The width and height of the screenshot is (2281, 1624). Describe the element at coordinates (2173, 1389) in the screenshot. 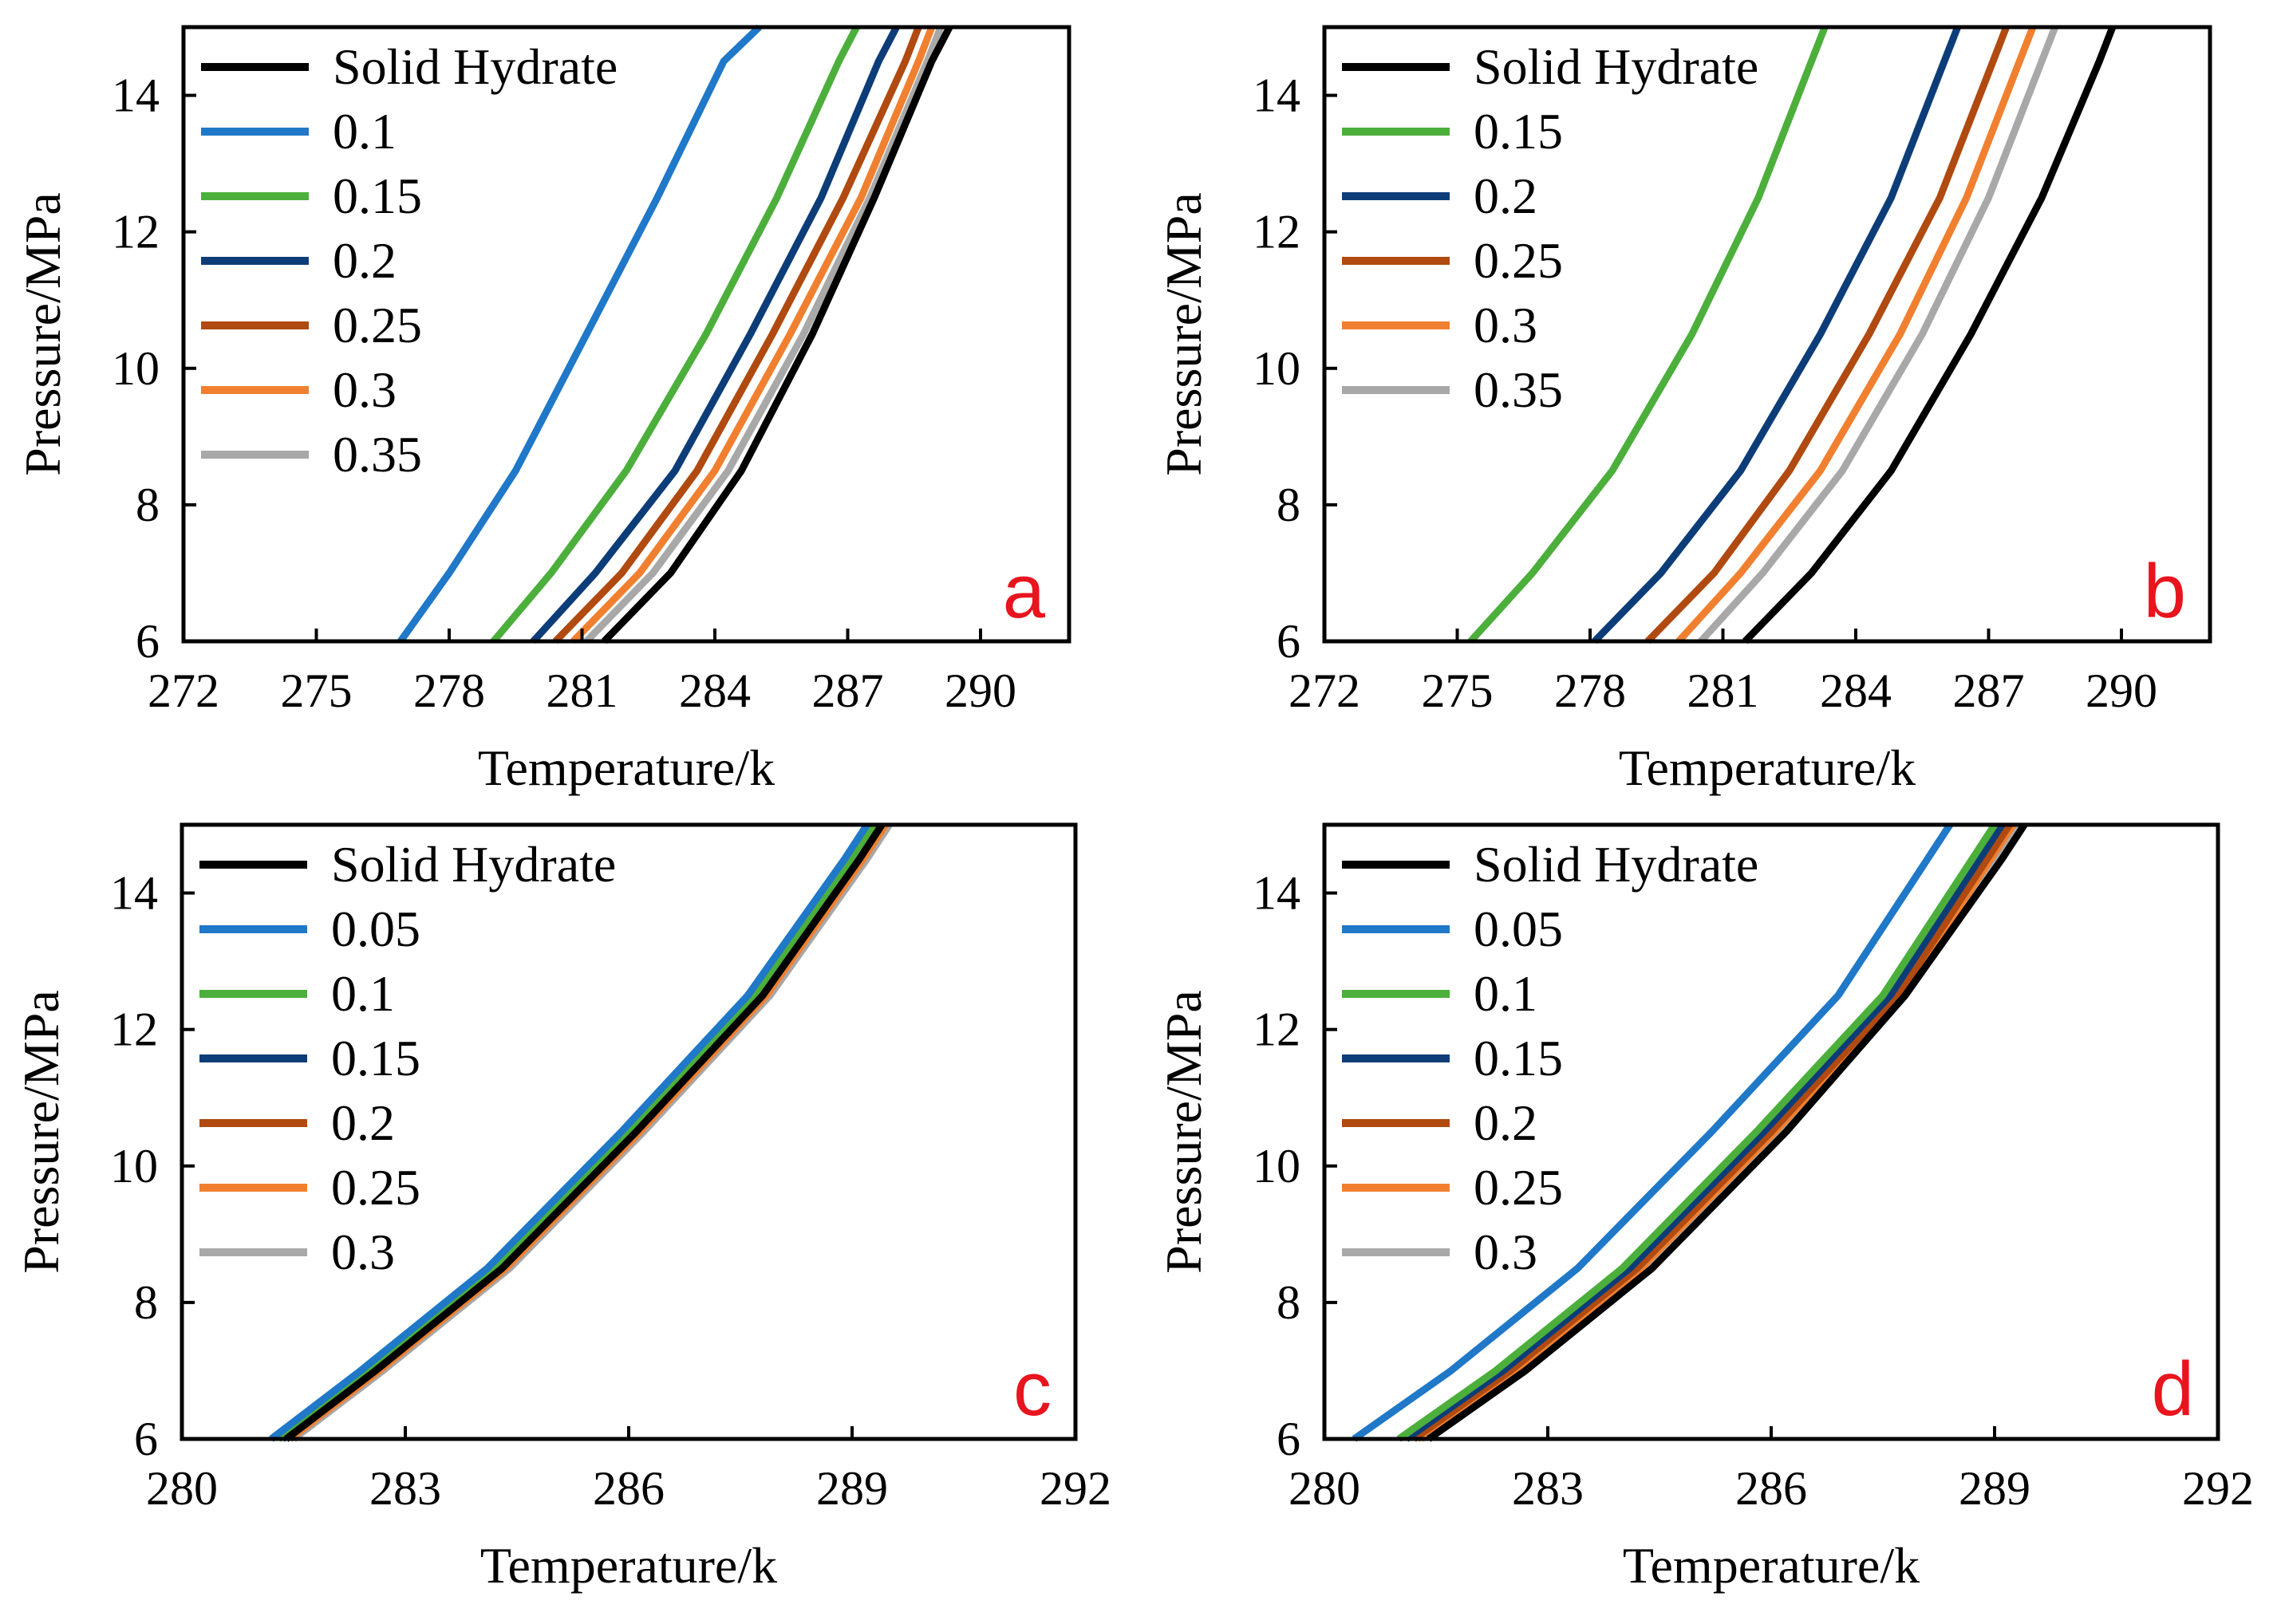

I see `panel-letter: d` at that location.